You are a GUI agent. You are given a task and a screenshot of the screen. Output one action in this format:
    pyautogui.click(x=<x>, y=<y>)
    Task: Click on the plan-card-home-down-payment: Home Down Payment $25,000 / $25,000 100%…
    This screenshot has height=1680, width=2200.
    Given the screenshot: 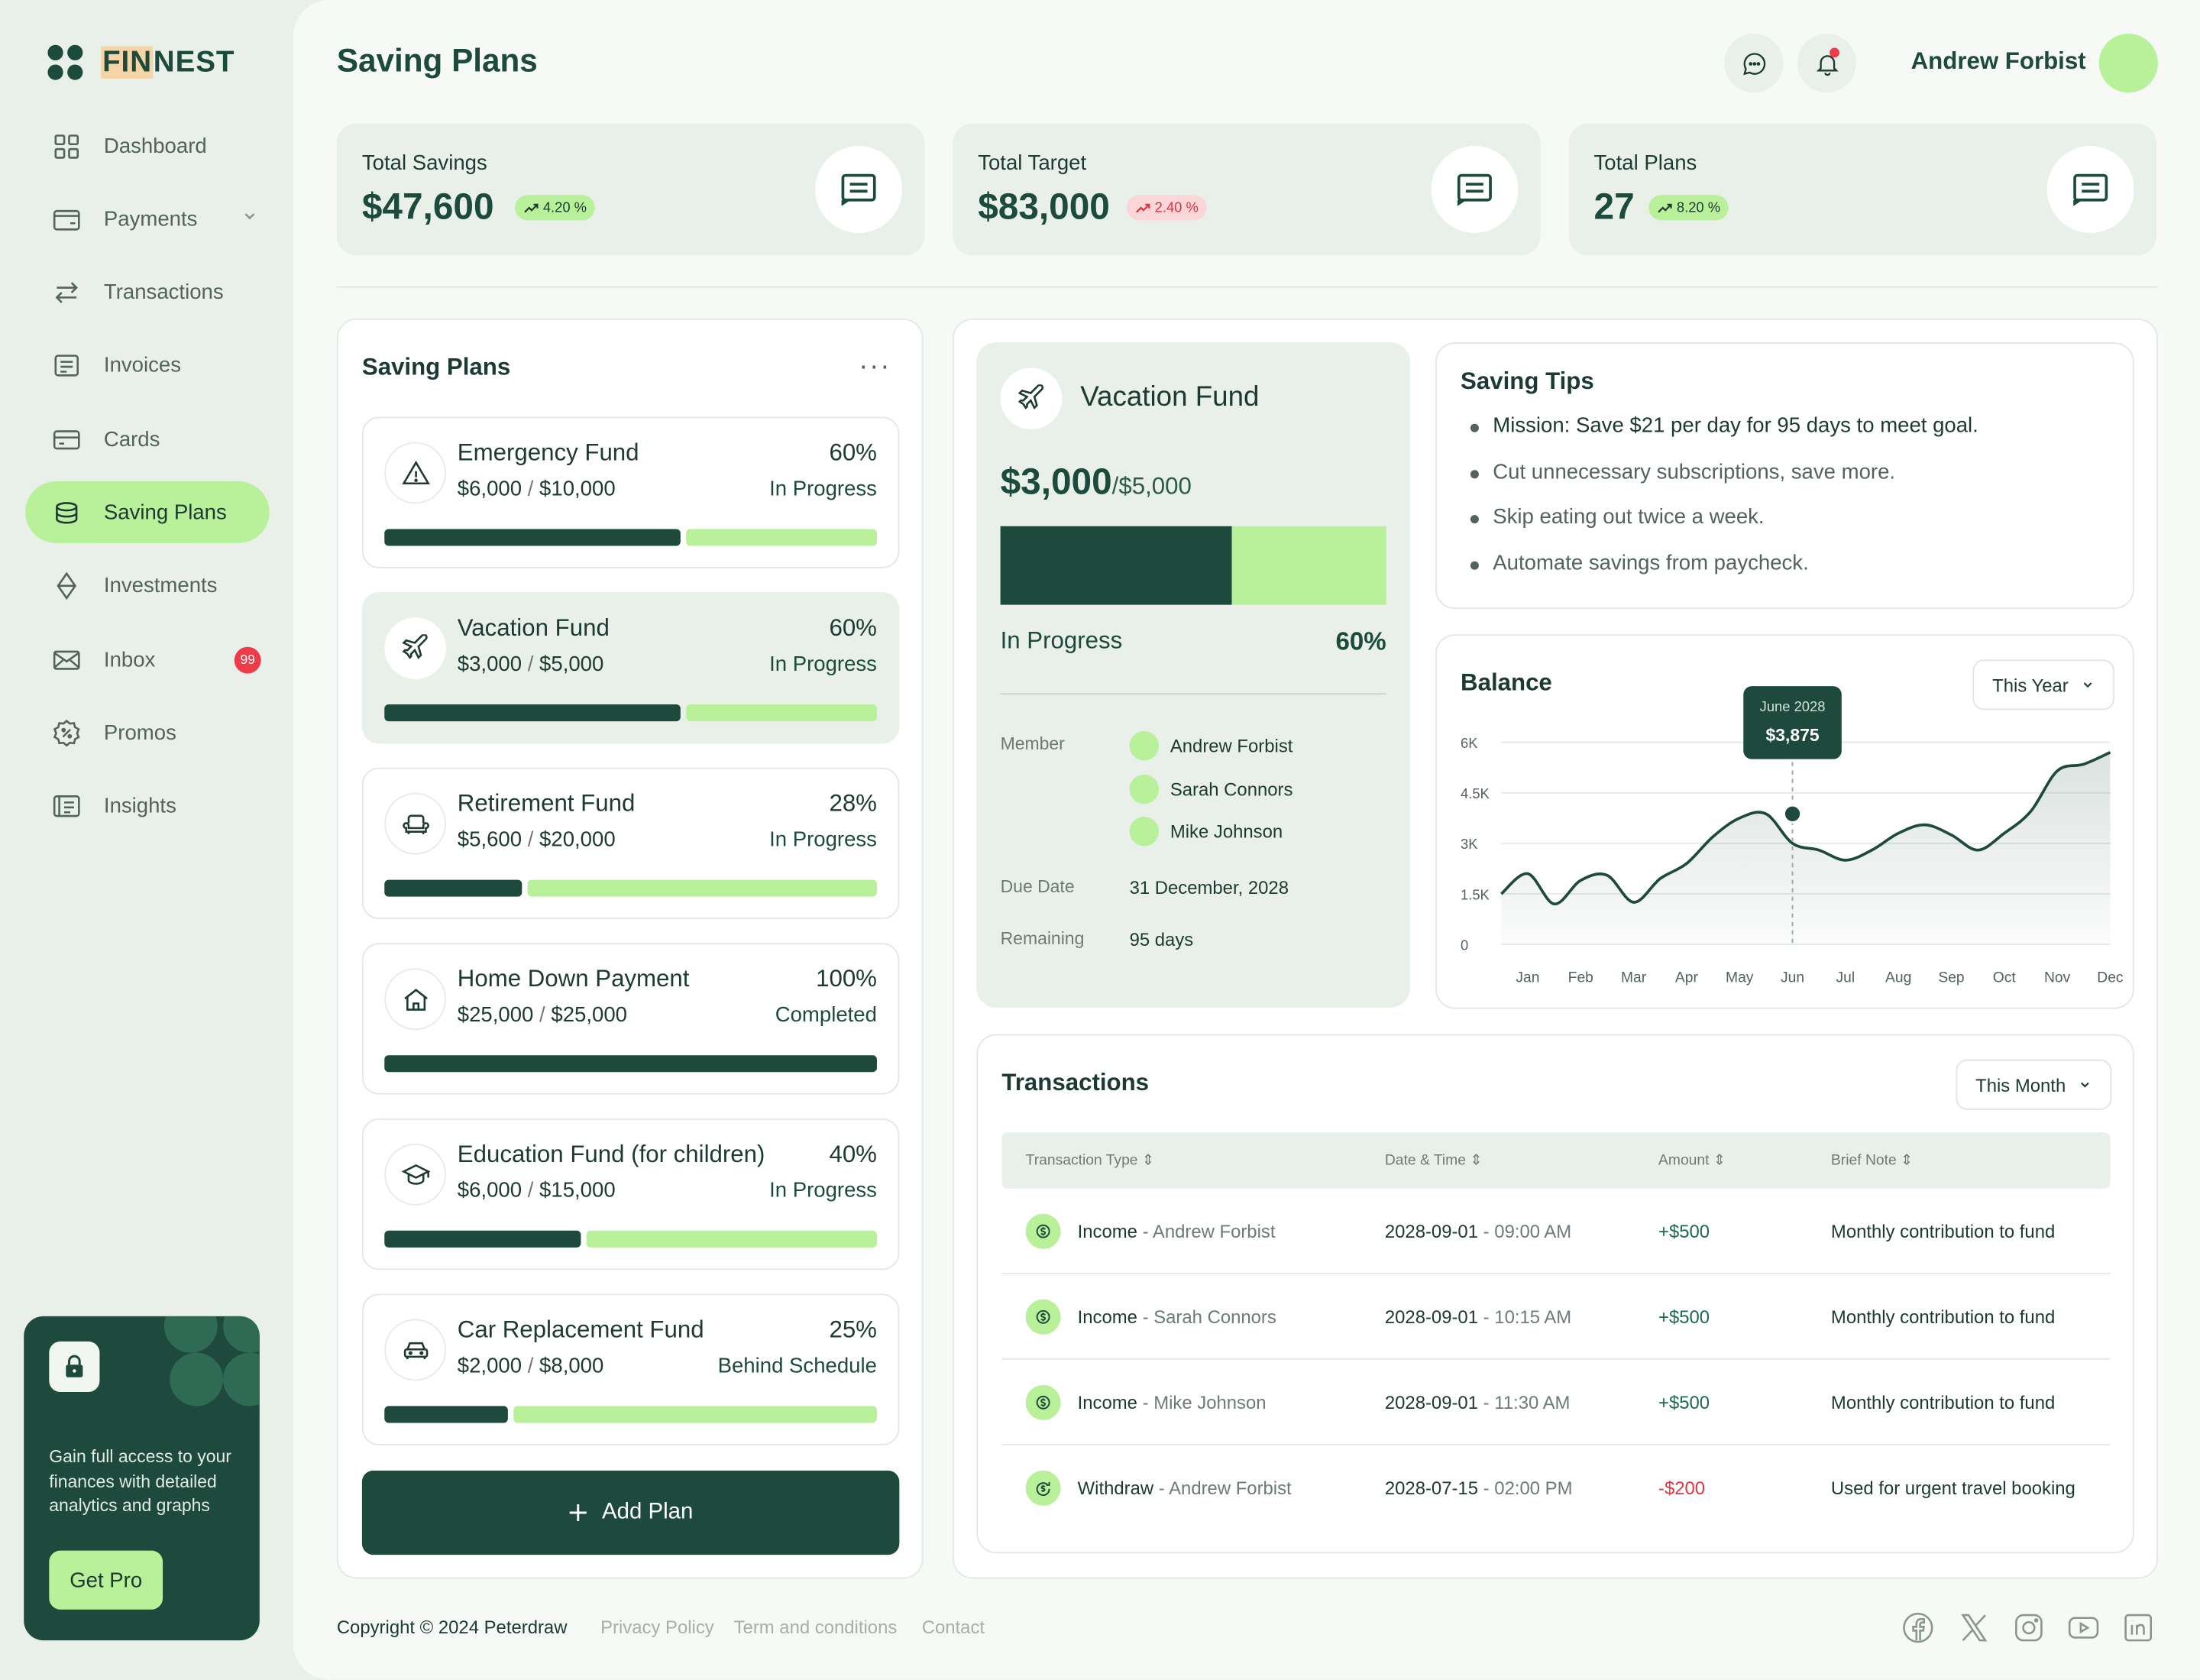 What is the action you would take?
    pyautogui.click(x=630, y=1019)
    